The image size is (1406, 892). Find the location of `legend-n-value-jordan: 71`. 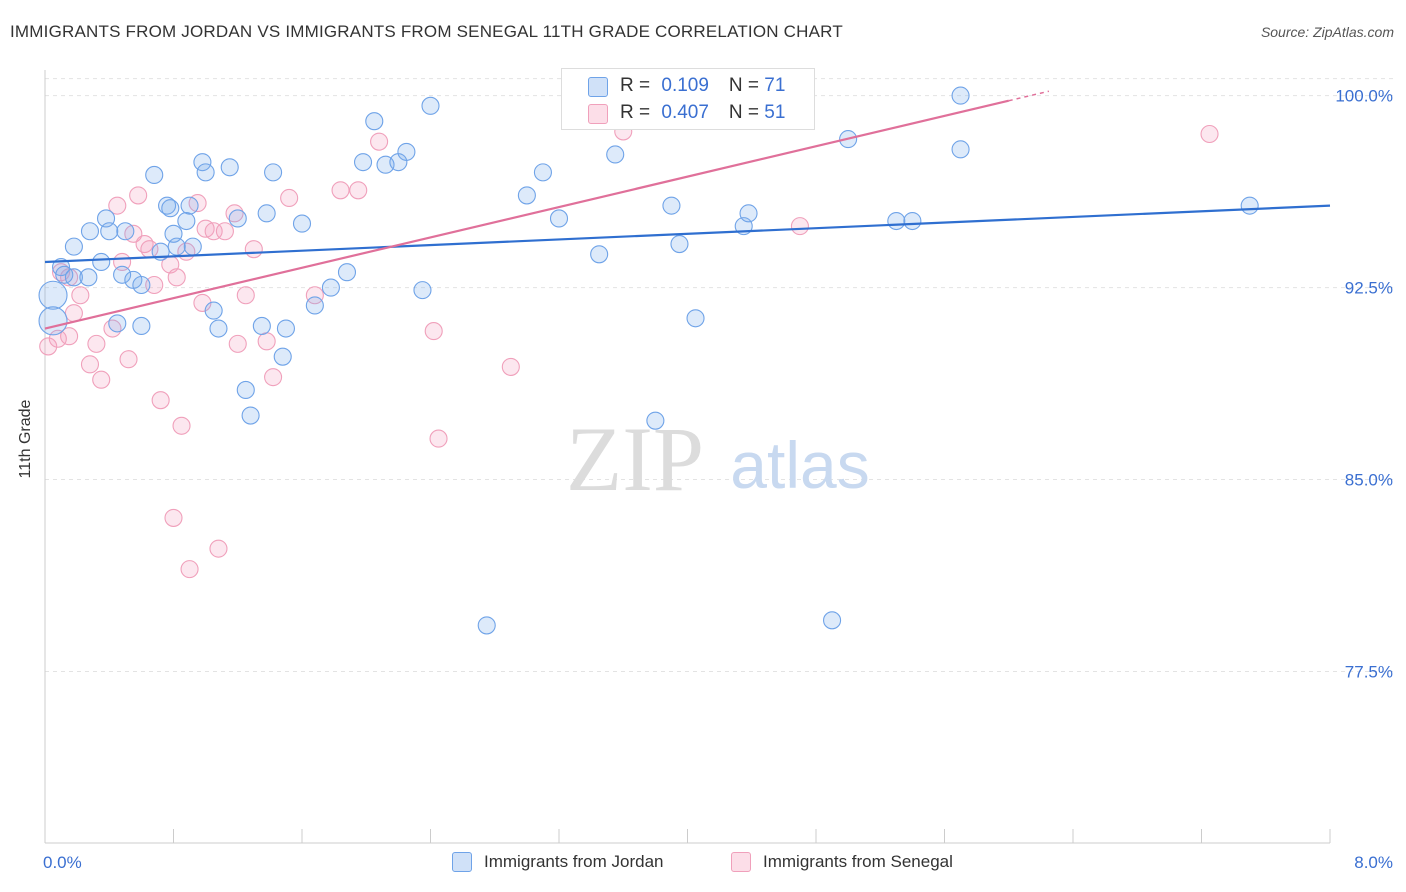

legend-n-value-jordan: 71 is located at coordinates (775, 85).